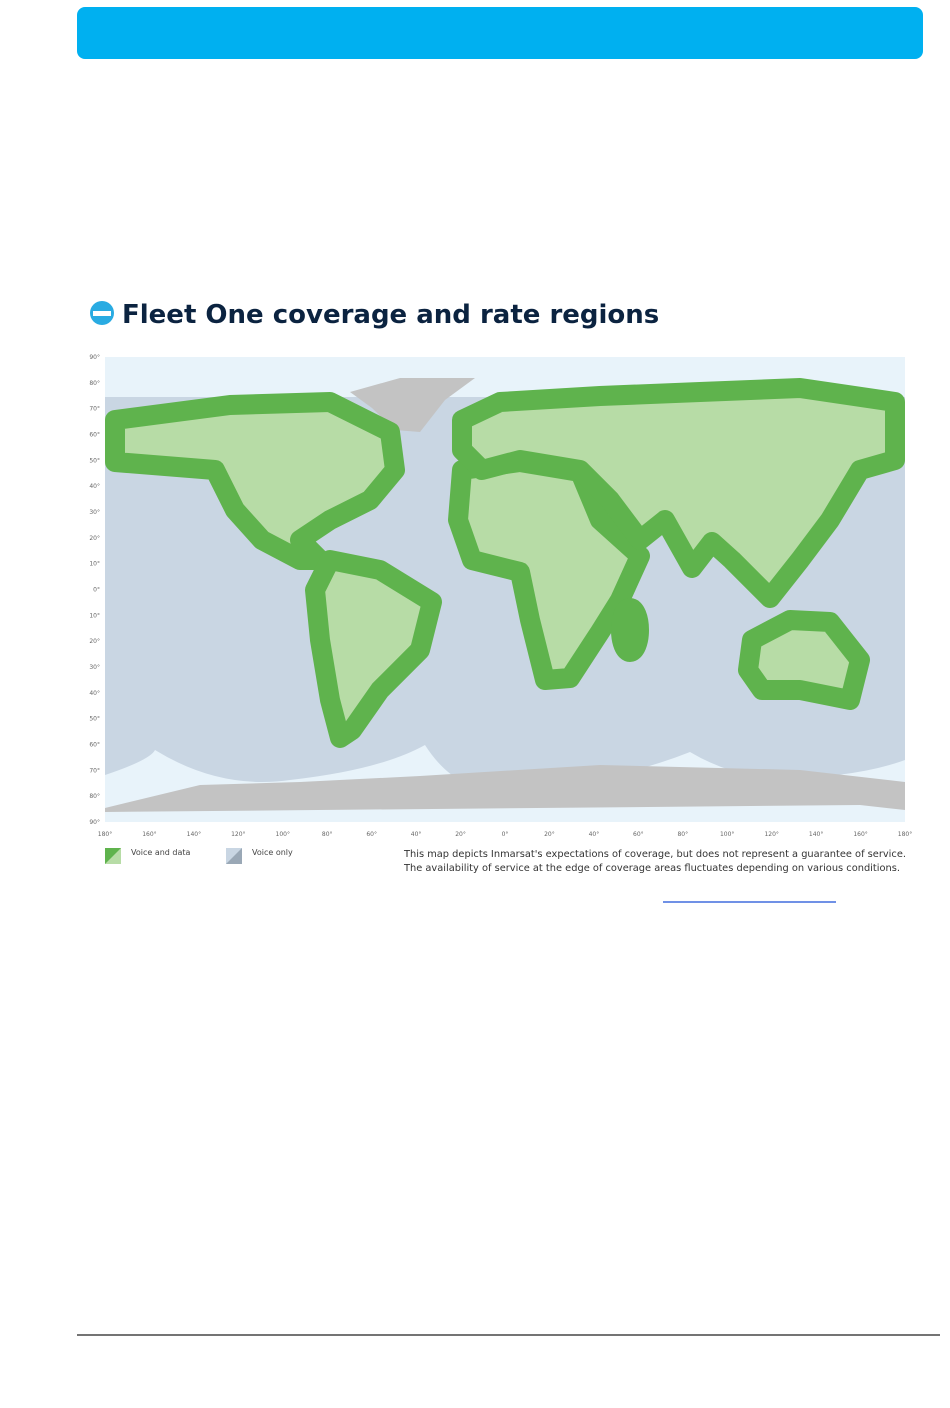  I want to click on north-america, so click(255, 481).